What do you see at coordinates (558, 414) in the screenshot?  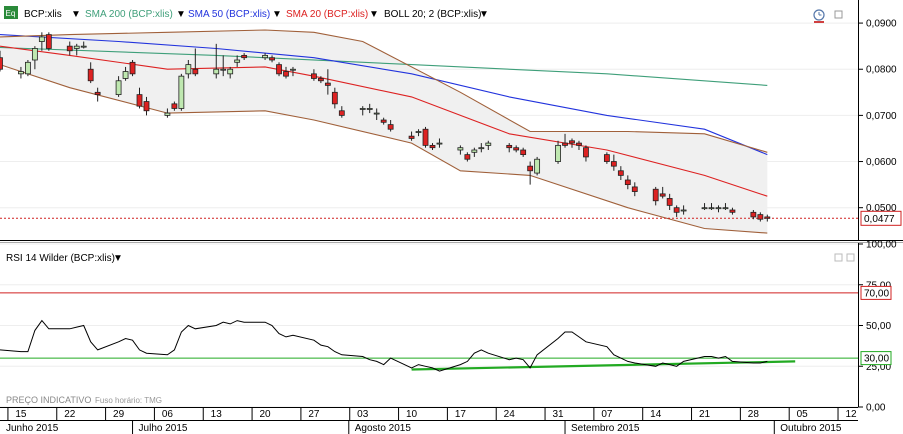 I see `x-axis-day-label: 31` at bounding box center [558, 414].